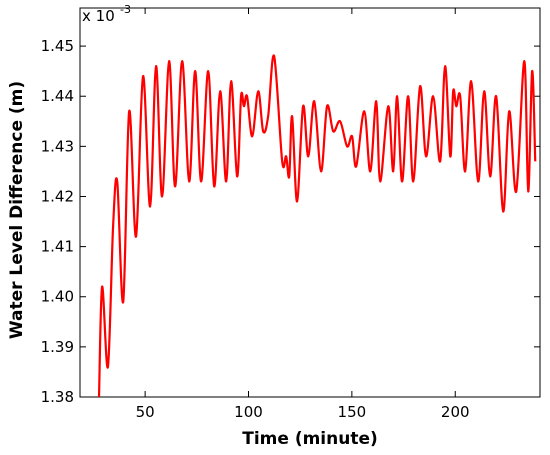 The height and width of the screenshot is (455, 550). Describe the element at coordinates (17, 210) in the screenshot. I see `y-axis-label: Water Level Difference (m)` at that location.